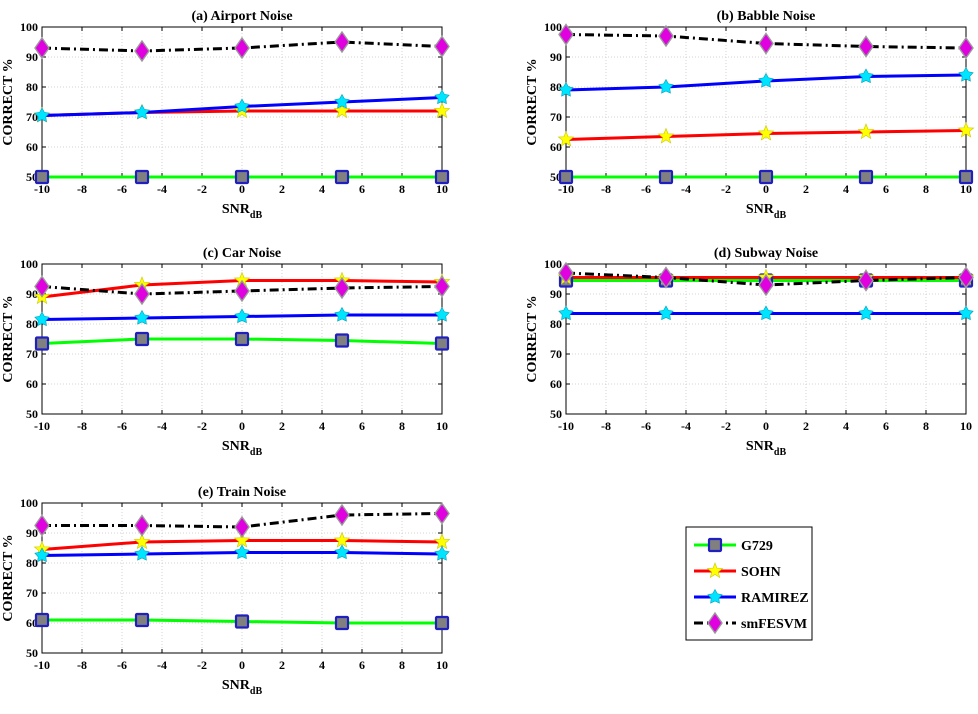 Image resolution: width=978 pixels, height=714 pixels. What do you see at coordinates (749, 583) in the screenshot?
I see `legend: G729 SOHN RAMIREZ smFESVM` at bounding box center [749, 583].